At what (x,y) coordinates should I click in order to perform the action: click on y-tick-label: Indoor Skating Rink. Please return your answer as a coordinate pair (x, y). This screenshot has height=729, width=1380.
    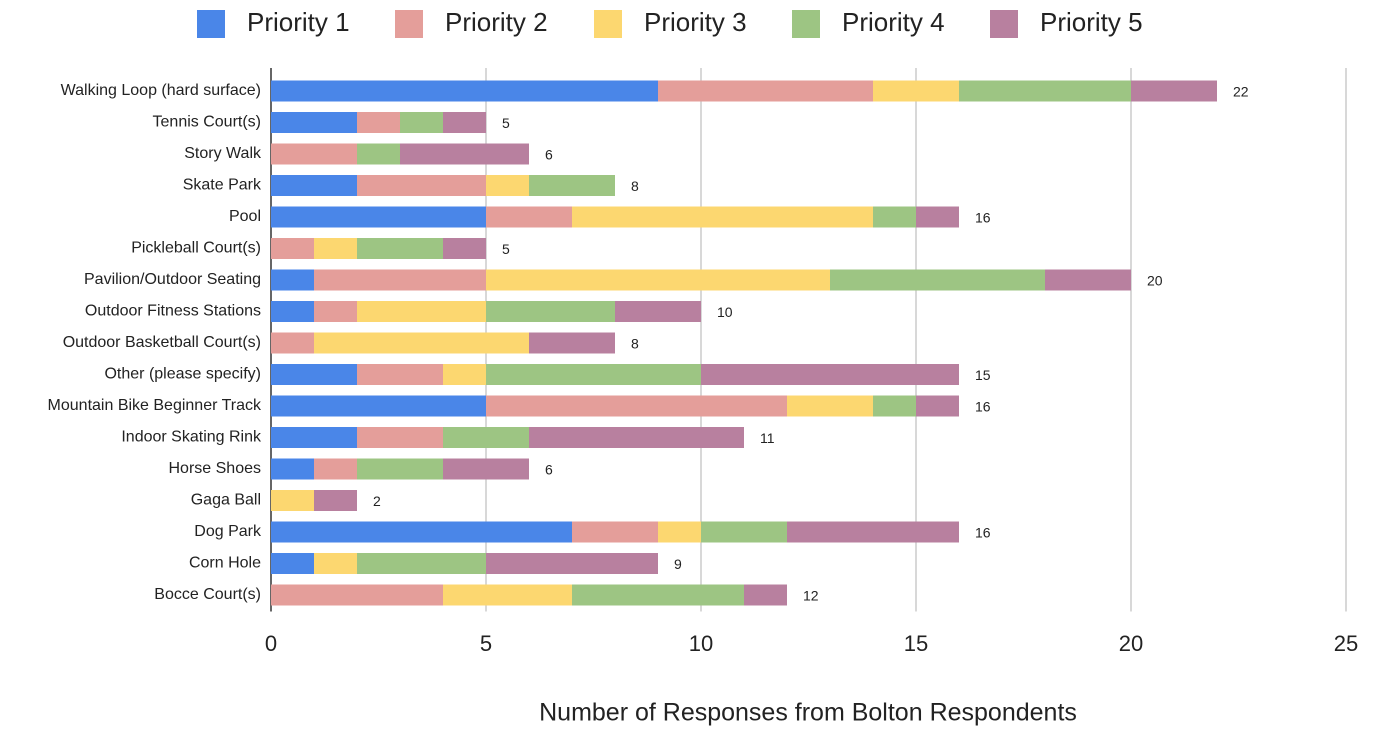
    Looking at the image, I should click on (191, 437).